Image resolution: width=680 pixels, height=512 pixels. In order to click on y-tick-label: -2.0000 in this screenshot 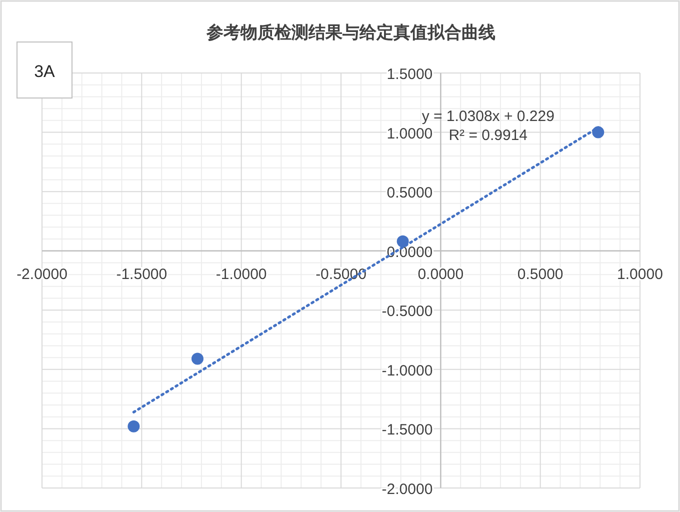, I will do `click(407, 489)`.